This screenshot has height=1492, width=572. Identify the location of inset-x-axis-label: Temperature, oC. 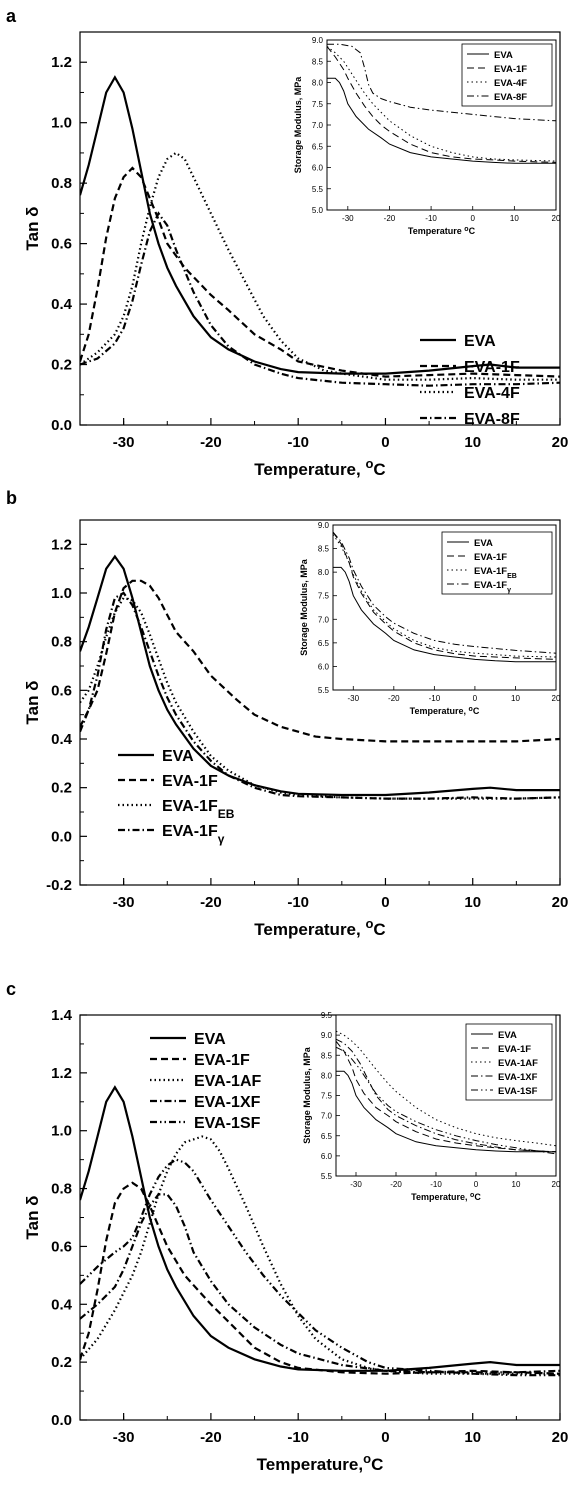
(446, 1197).